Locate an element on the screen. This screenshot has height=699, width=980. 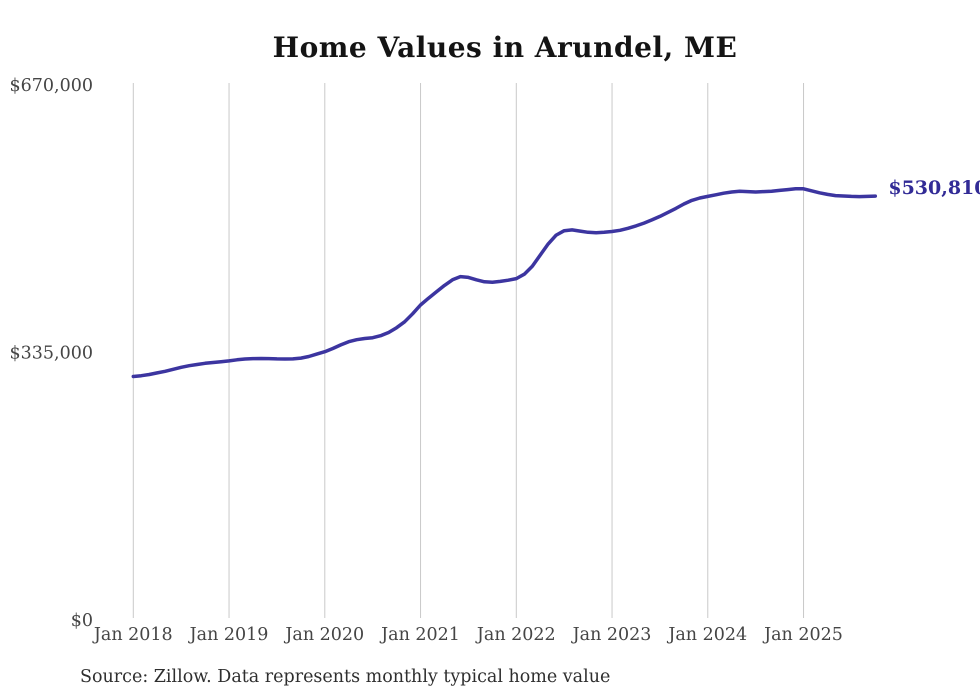
y-tick-label: $0 is located at coordinates (82, 621).